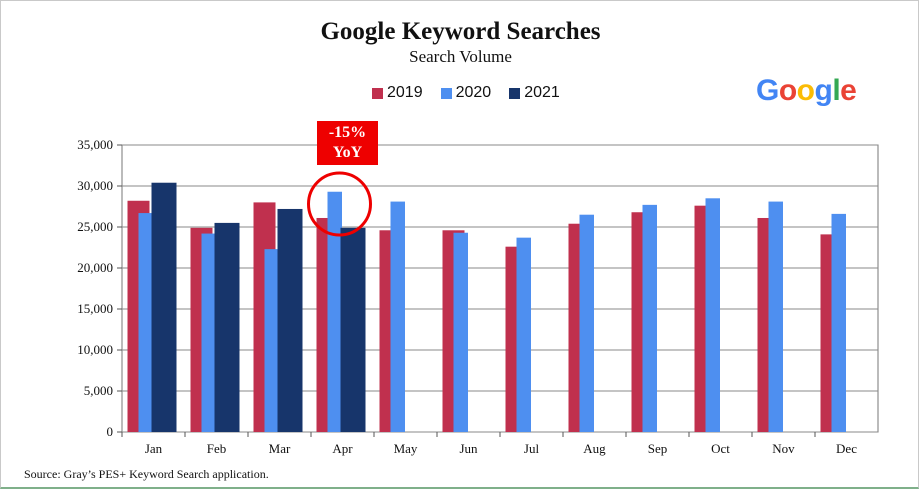  What do you see at coordinates (775, 316) in the screenshot?
I see `bar-2020-Nov` at bounding box center [775, 316].